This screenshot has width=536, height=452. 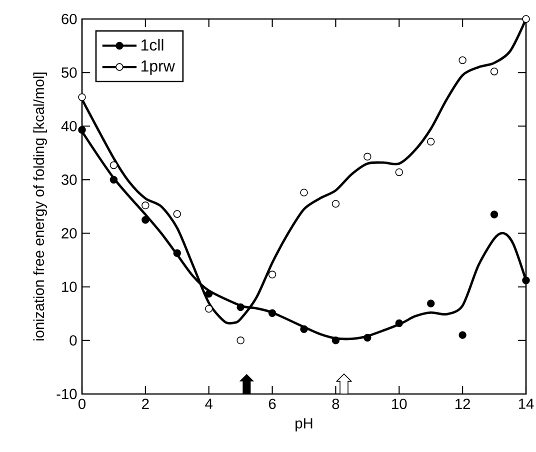 I want to click on x-axis-title: pH, so click(x=304, y=425).